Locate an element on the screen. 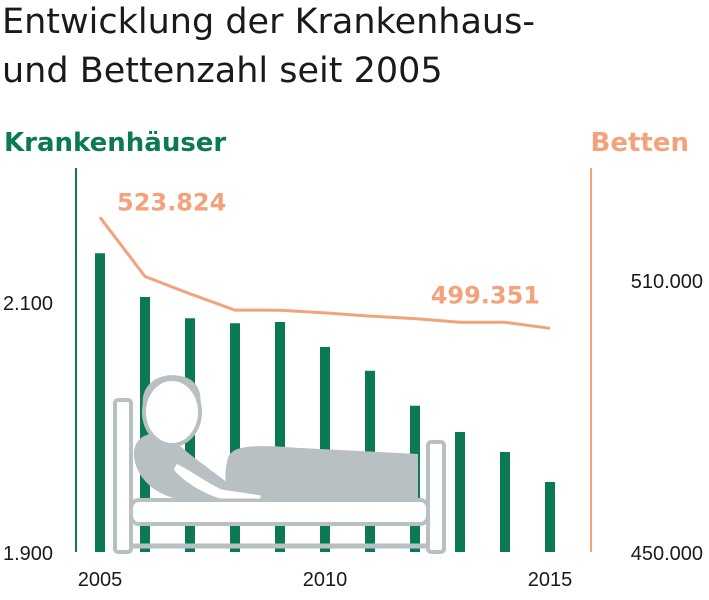 This screenshot has height=600, width=709. bar-2014 is located at coordinates (505, 502).